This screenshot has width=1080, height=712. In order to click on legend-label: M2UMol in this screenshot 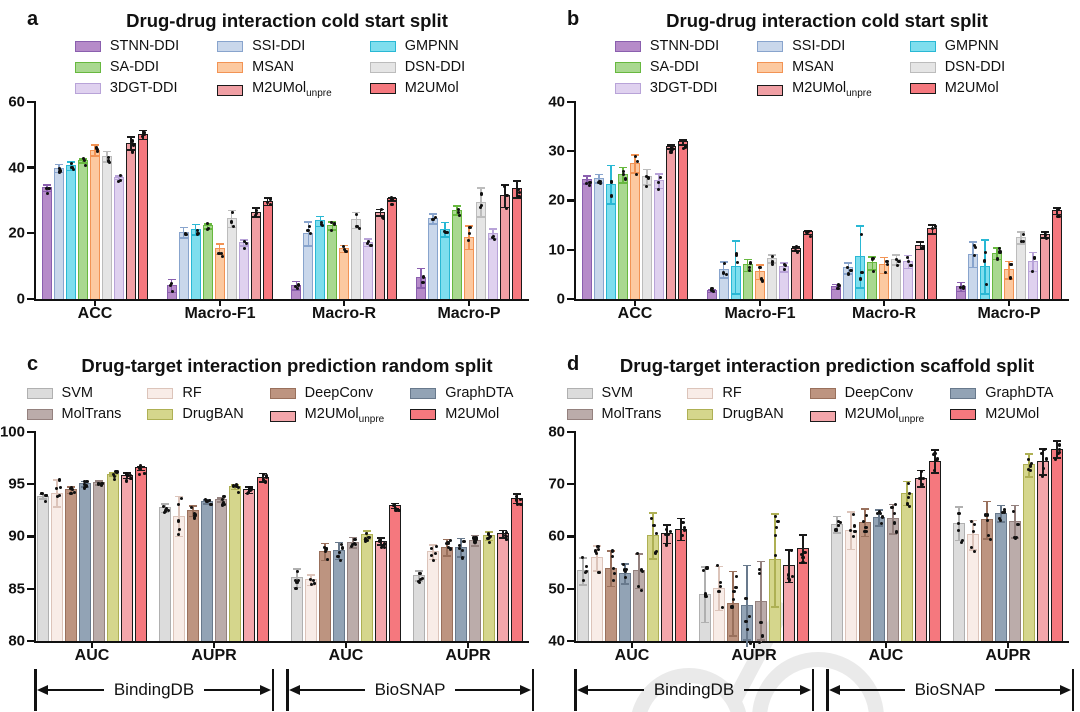, I will do `click(1012, 414)`.